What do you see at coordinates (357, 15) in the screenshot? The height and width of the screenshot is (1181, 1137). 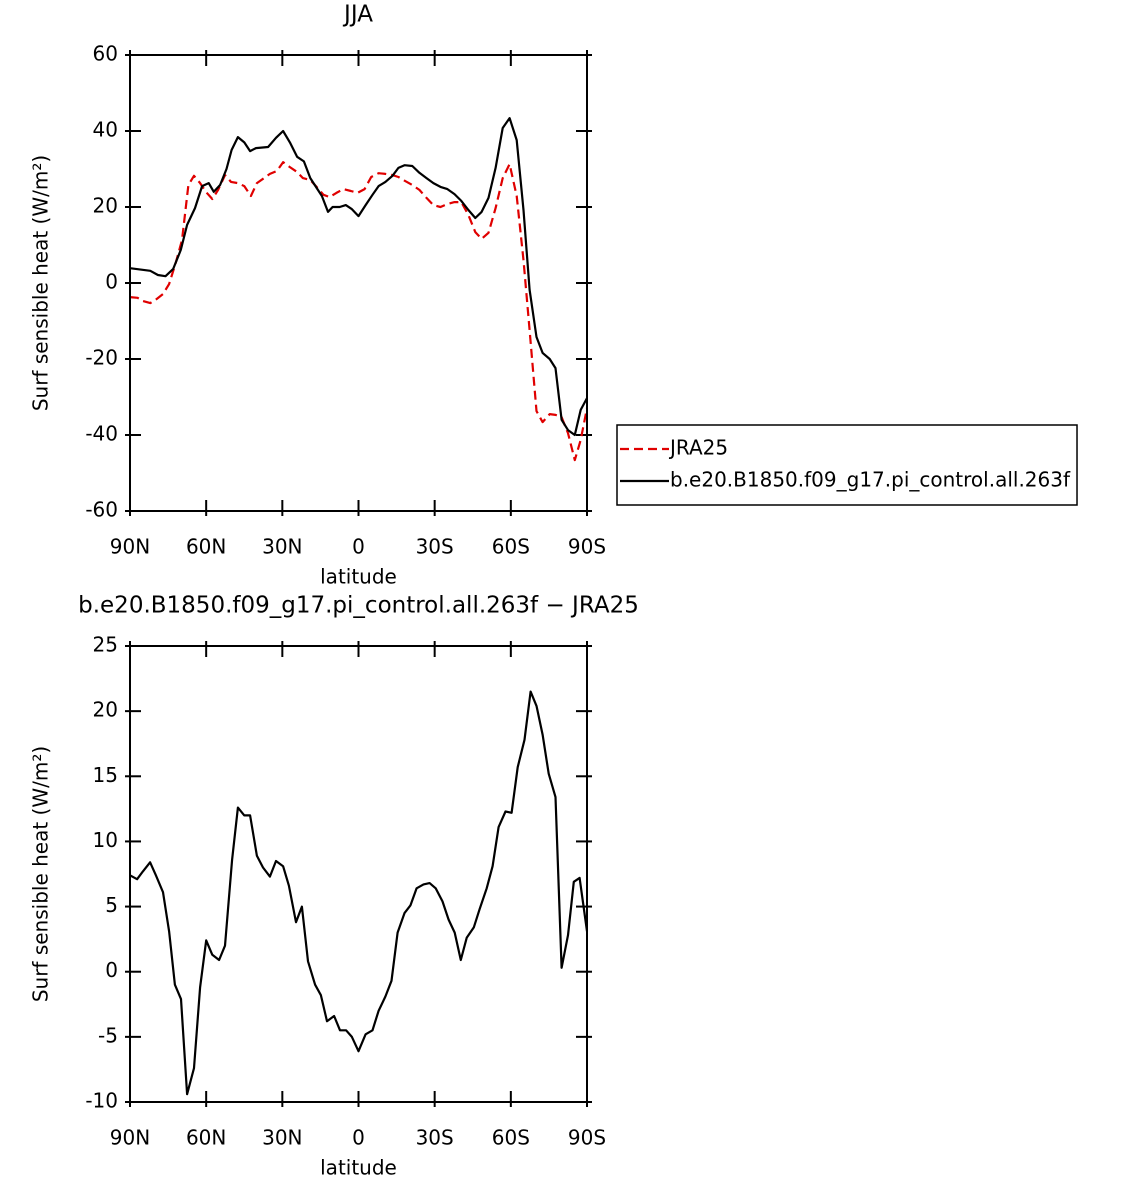 I see `chart-title: JJA` at bounding box center [357, 15].